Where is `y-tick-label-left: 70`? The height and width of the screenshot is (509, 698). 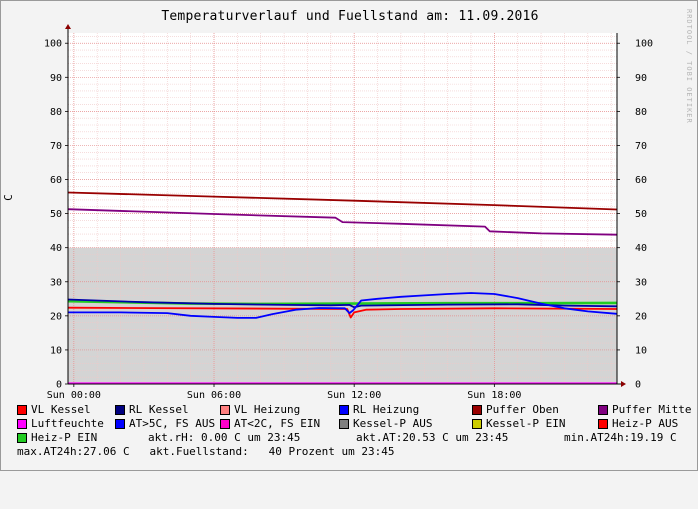
y-tick-label-left: 70 is located at coordinates (56, 146).